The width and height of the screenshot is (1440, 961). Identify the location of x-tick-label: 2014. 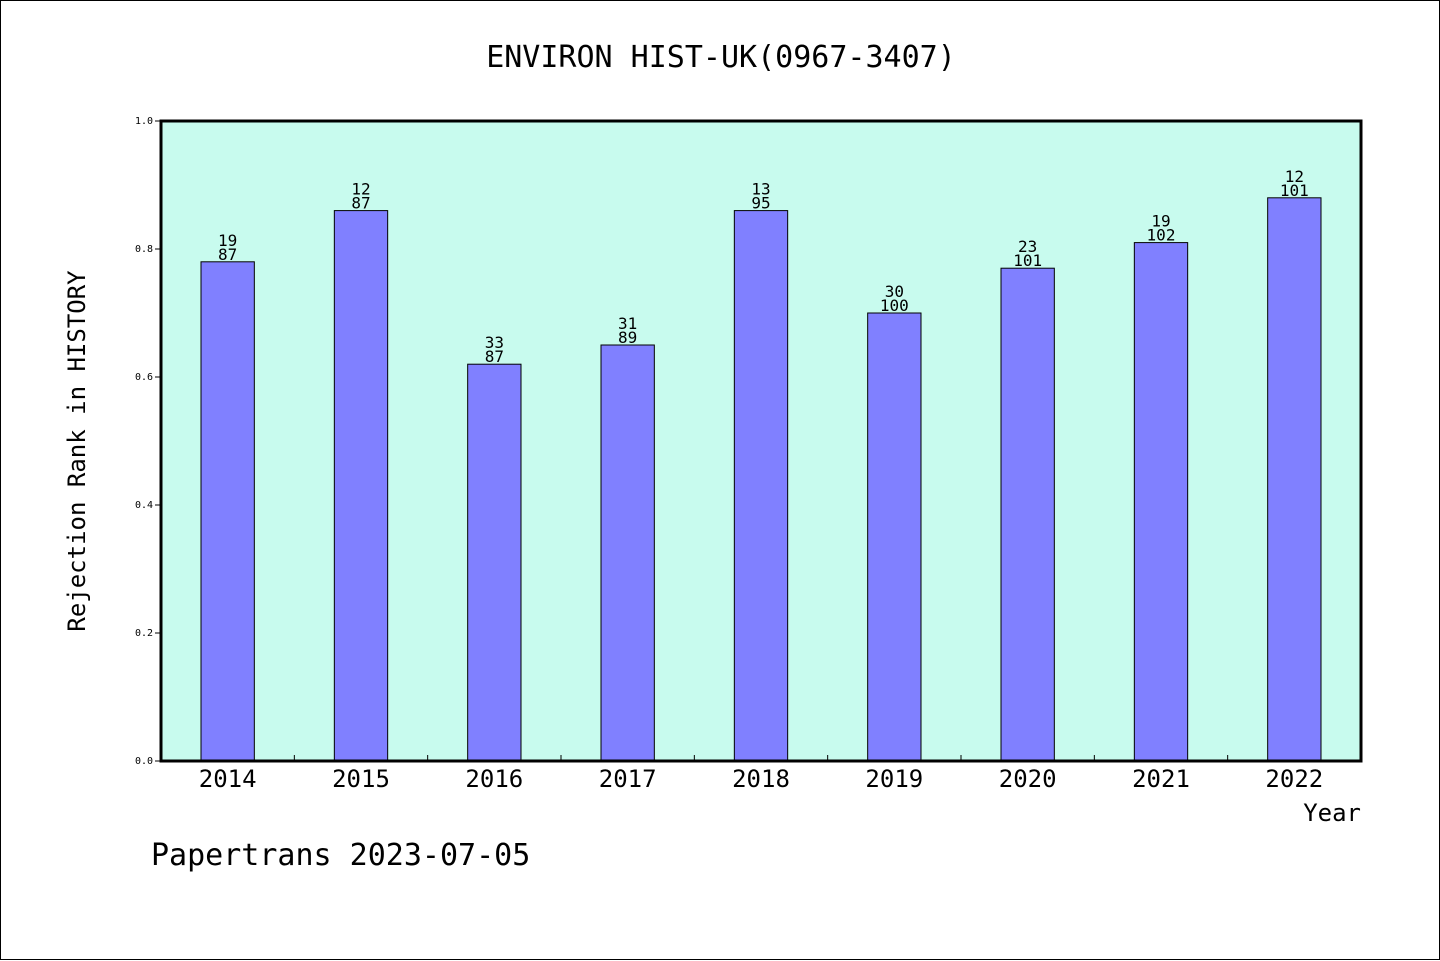
(228, 779).